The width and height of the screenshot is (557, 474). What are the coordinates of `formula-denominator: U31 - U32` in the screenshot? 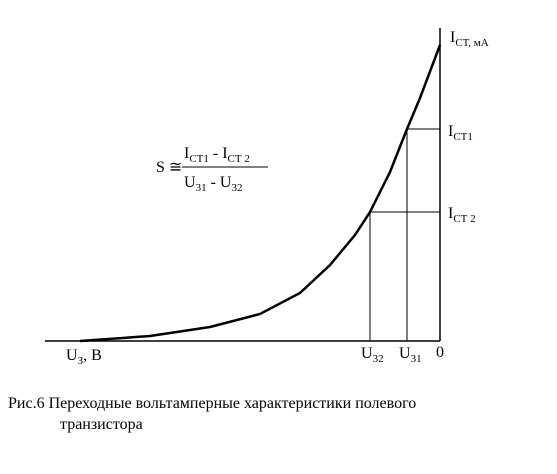 It's located at (213, 184).